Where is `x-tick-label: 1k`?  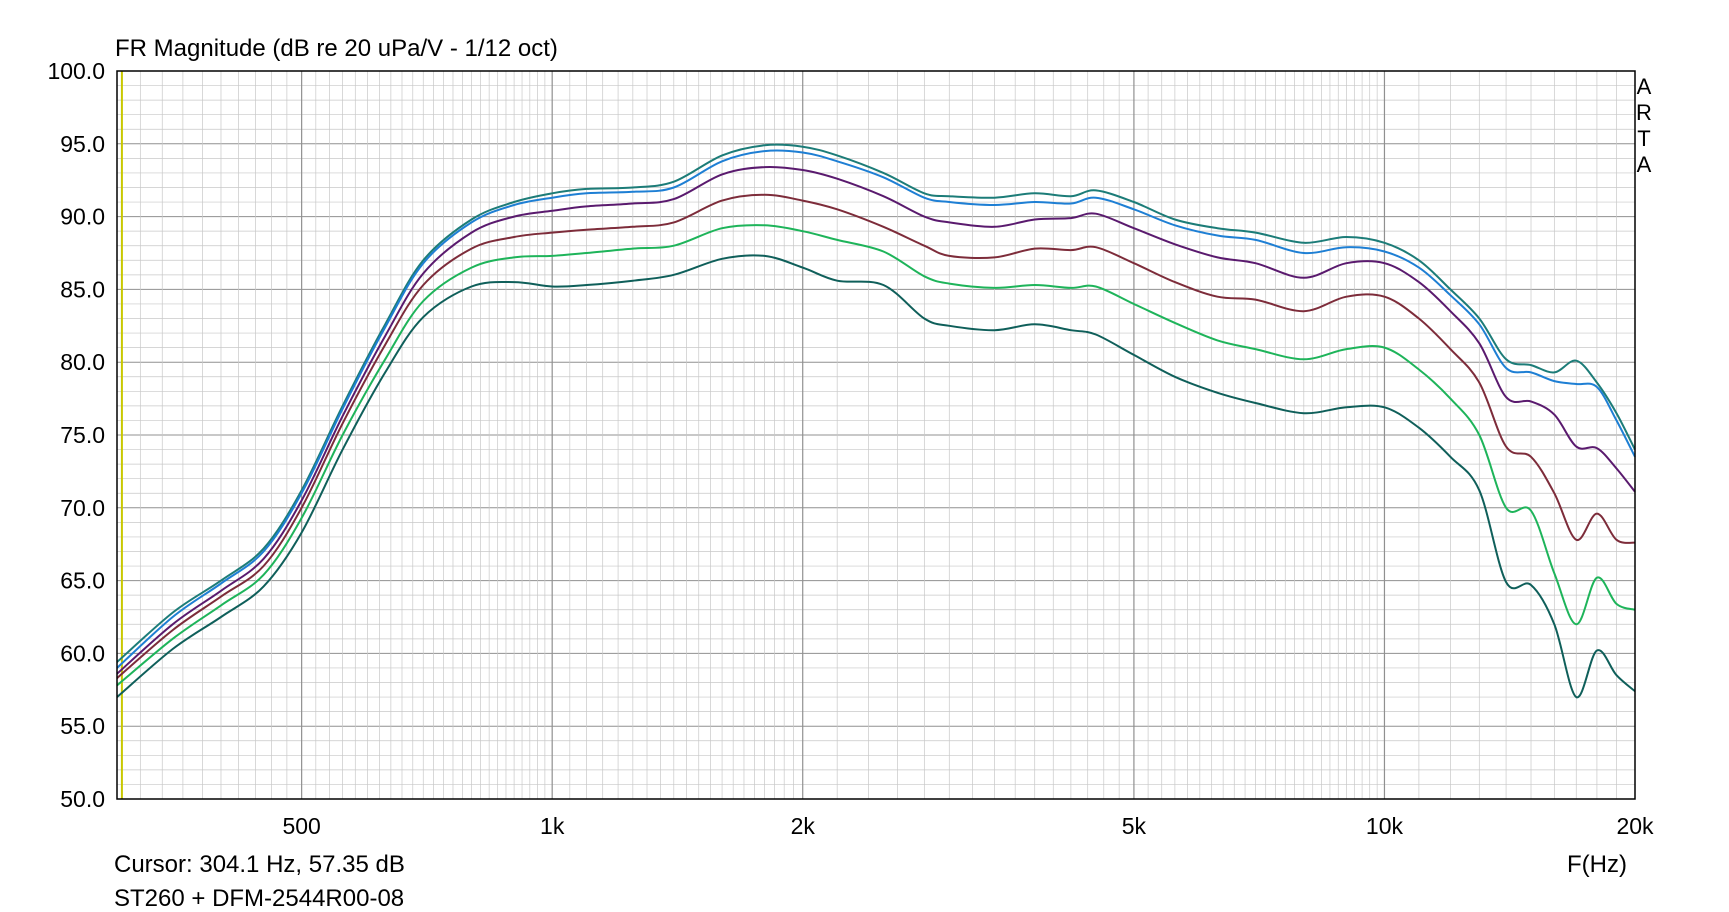 x-tick-label: 1k is located at coordinates (552, 826).